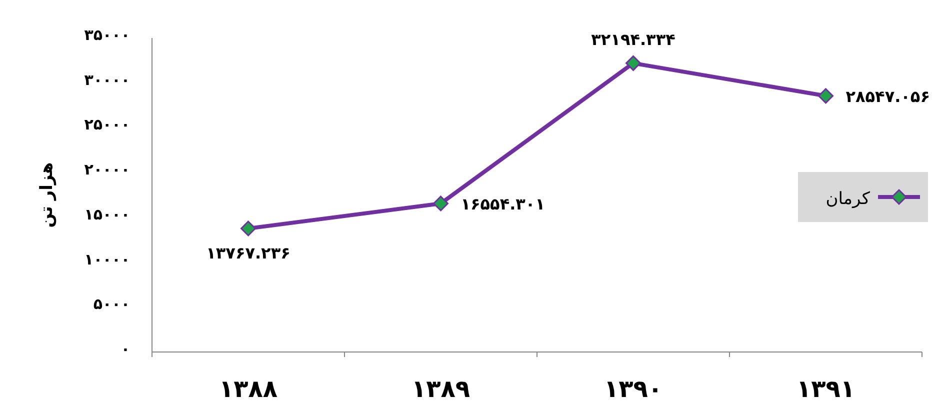 The height and width of the screenshot is (410, 936). Describe the element at coordinates (125, 349) in the screenshot. I see `y-tick-label: ۰` at that location.